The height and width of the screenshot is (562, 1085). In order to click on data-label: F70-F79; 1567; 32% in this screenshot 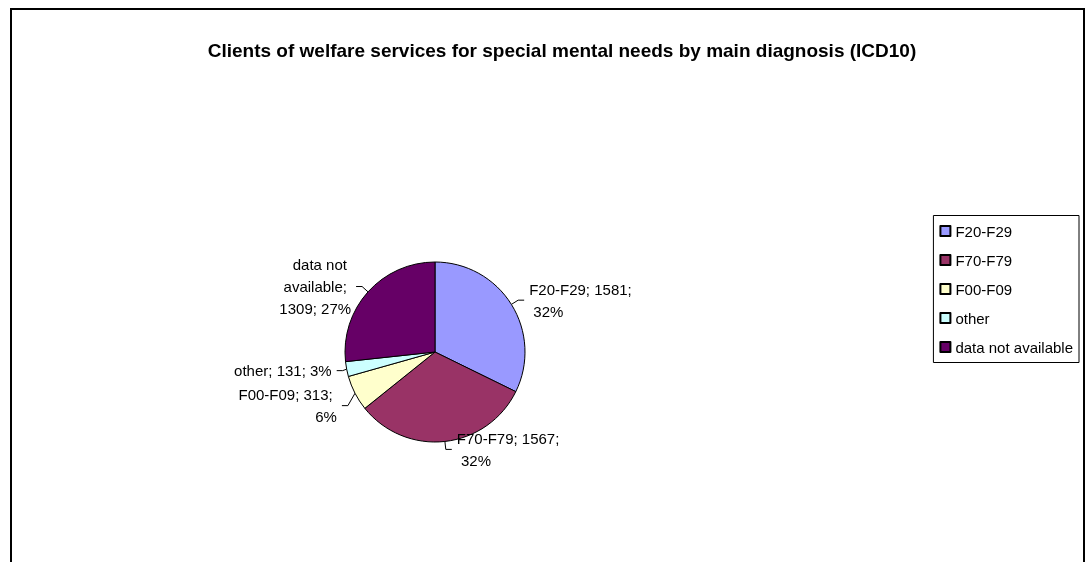, I will do `click(508, 449)`.